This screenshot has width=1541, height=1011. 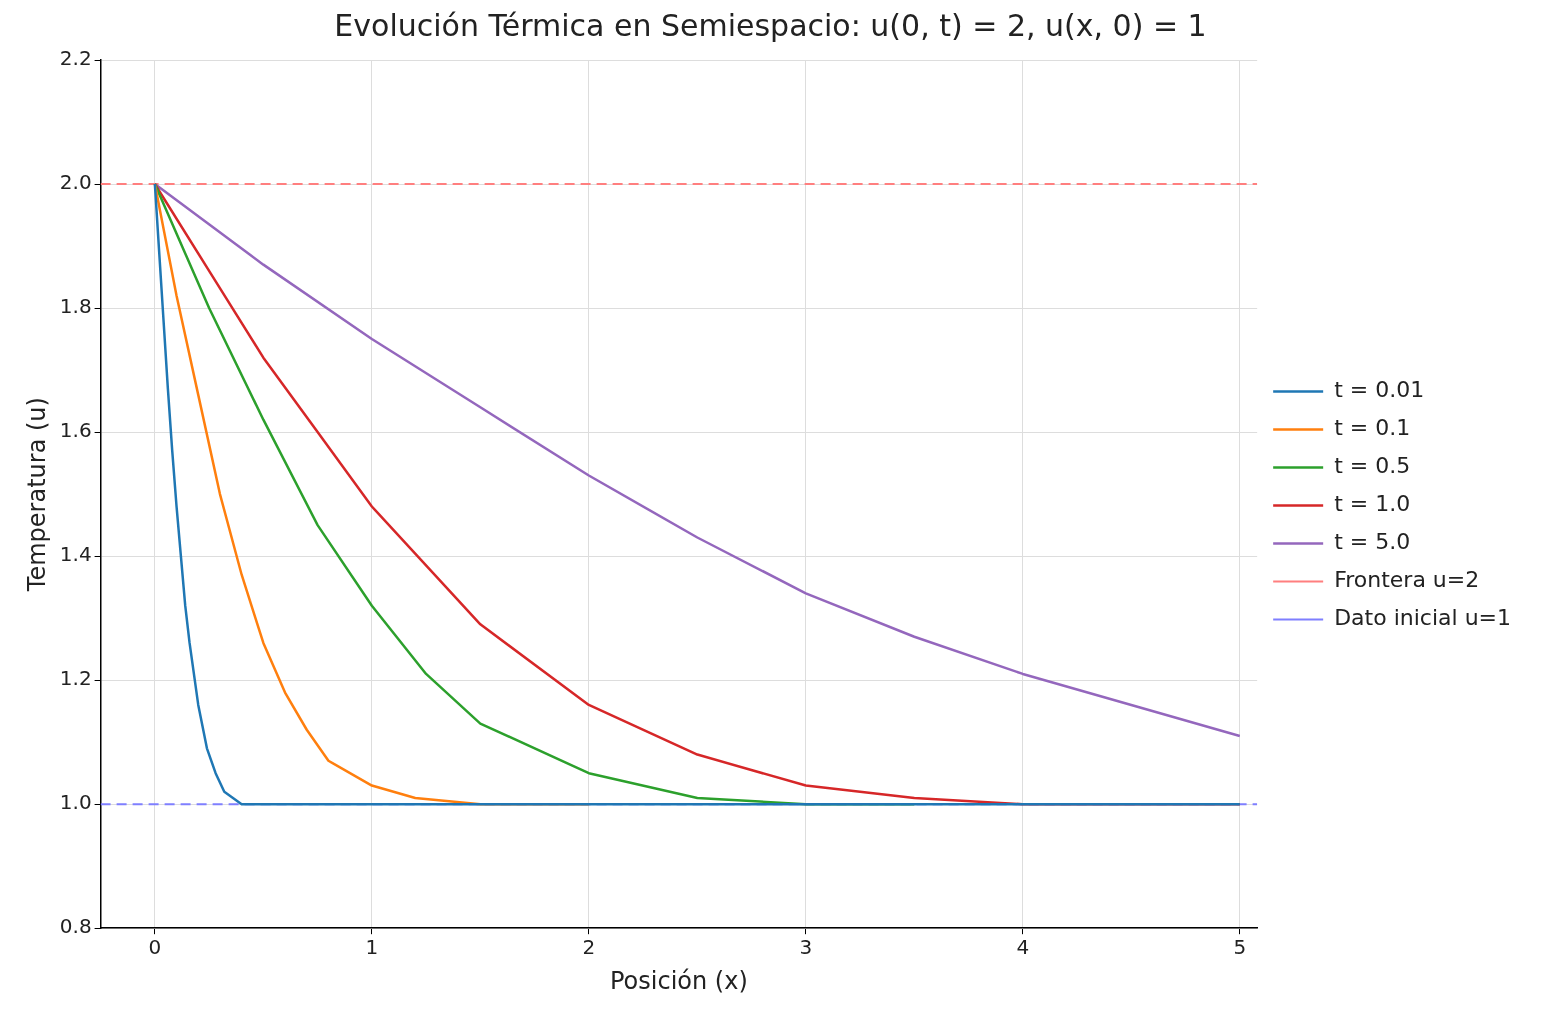 What do you see at coordinates (75, 430) in the screenshot?
I see `y-tick-label: 1.6` at bounding box center [75, 430].